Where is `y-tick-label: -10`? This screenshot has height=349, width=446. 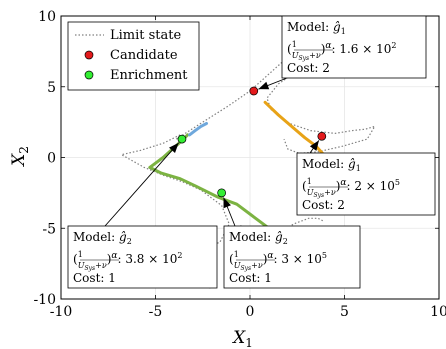 y-tick-label: -10 is located at coordinates (44, 300).